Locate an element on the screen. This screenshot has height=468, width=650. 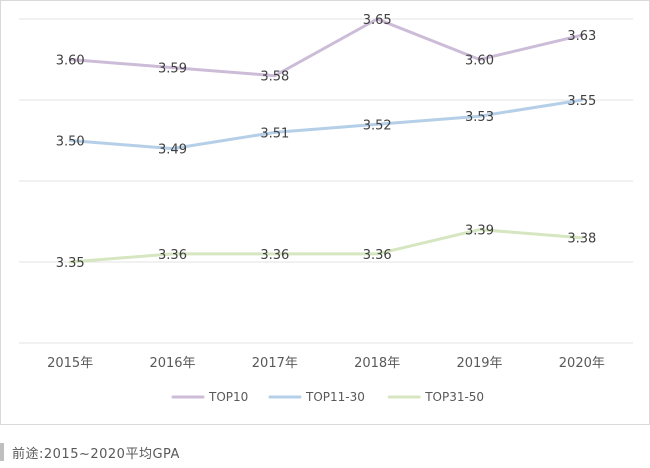
data-label: 3.63 is located at coordinates (581, 36).